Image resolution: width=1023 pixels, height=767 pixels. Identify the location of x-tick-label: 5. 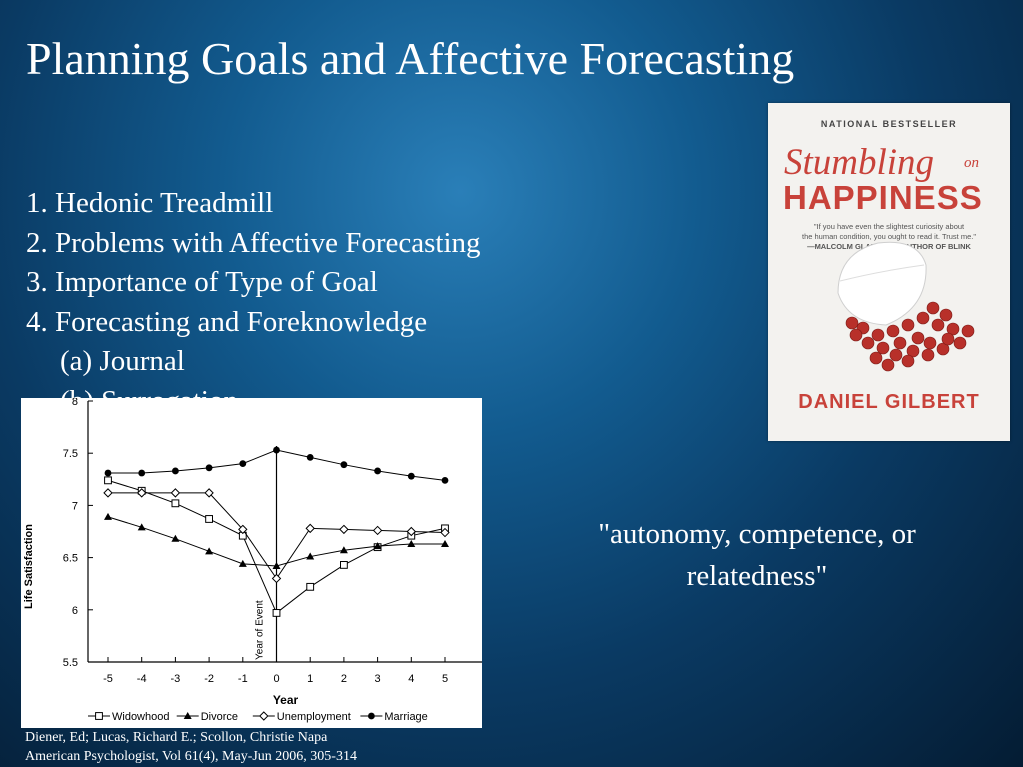
(445, 679).